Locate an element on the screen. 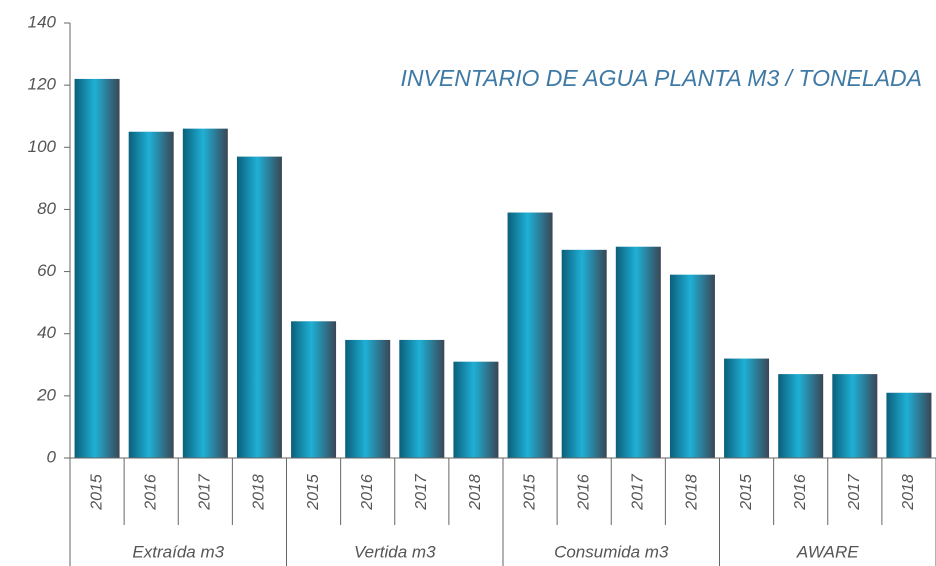  y-tick-label: 140 is located at coordinates (42, 21).